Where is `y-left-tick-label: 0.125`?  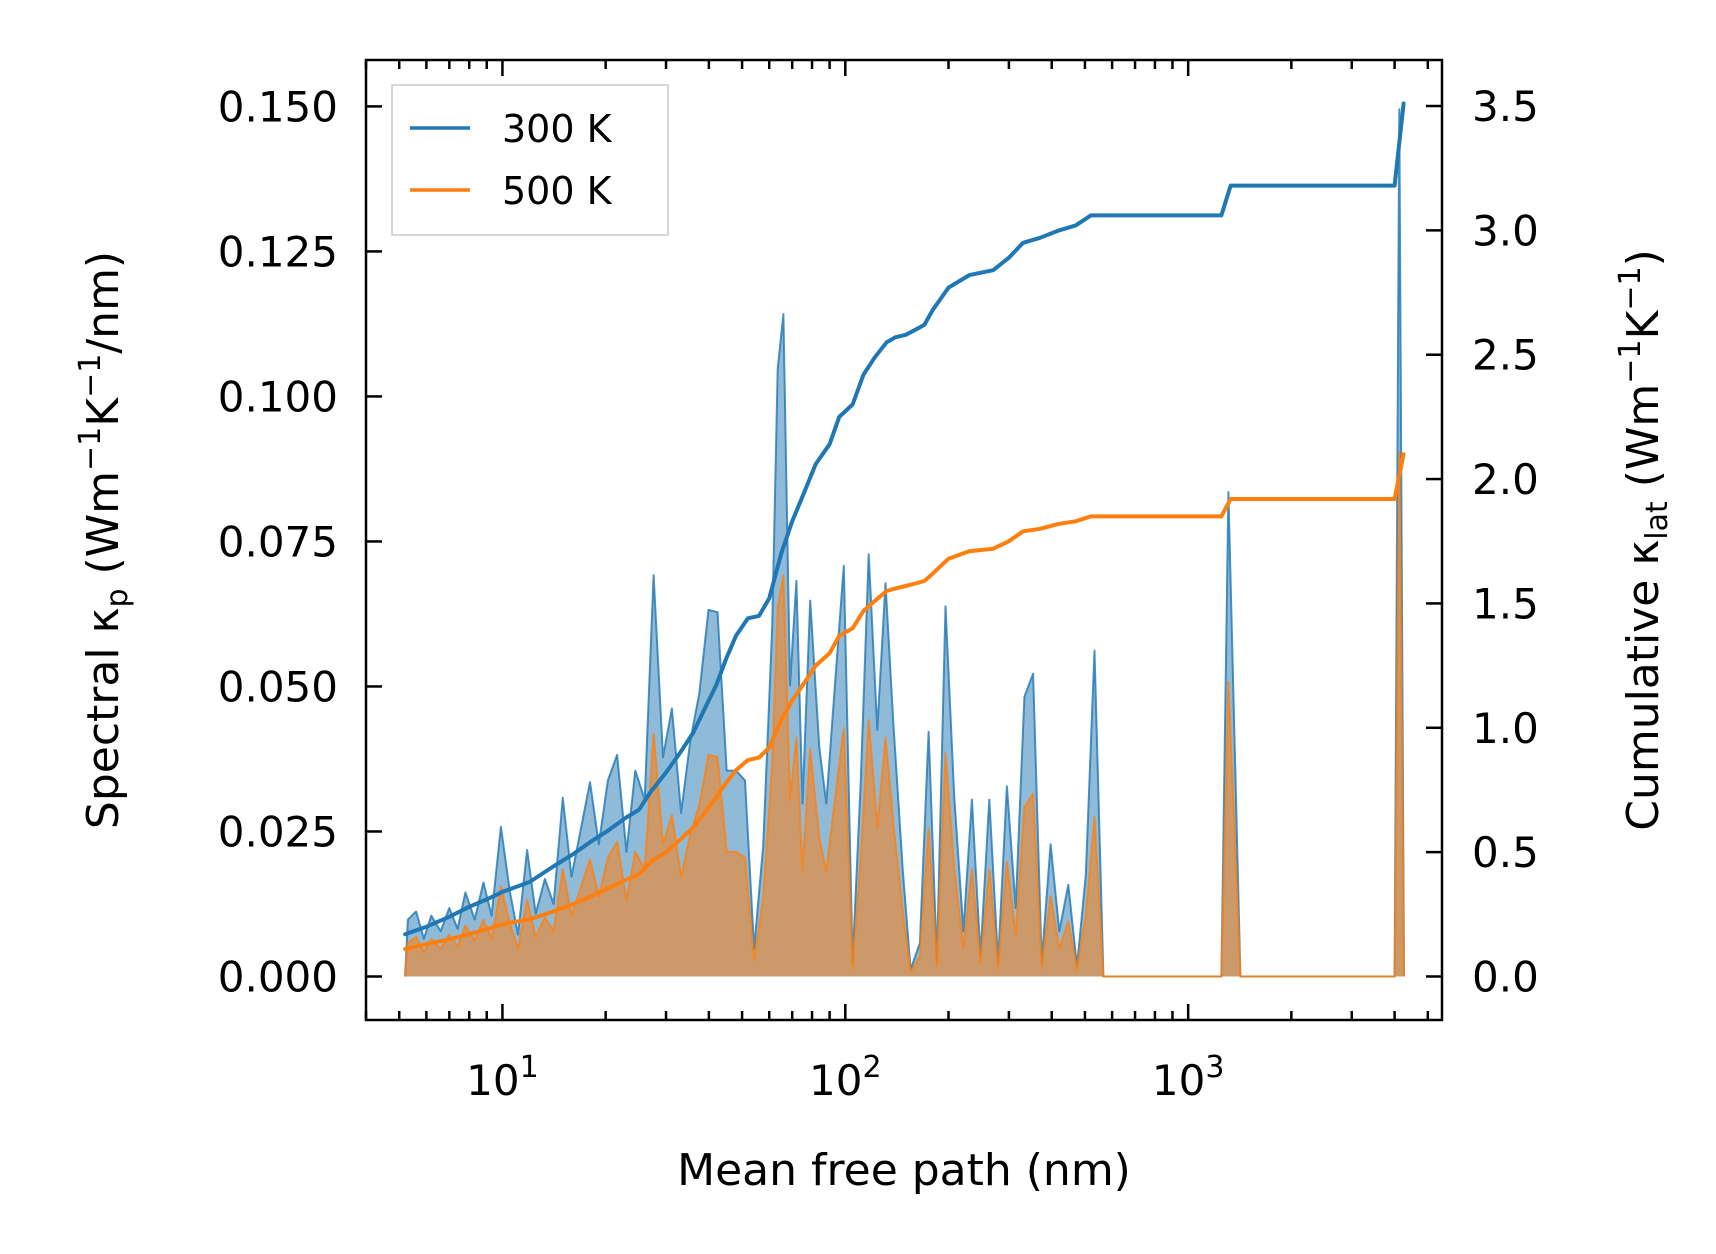 y-left-tick-label: 0.125 is located at coordinates (278, 251).